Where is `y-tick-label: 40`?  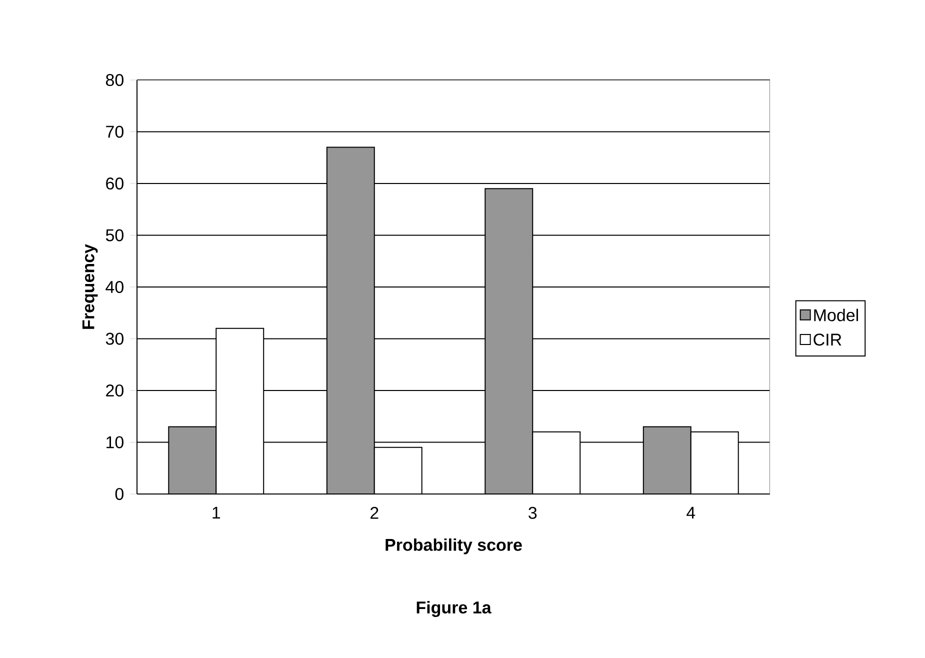
y-tick-label: 40 is located at coordinates (115, 287).